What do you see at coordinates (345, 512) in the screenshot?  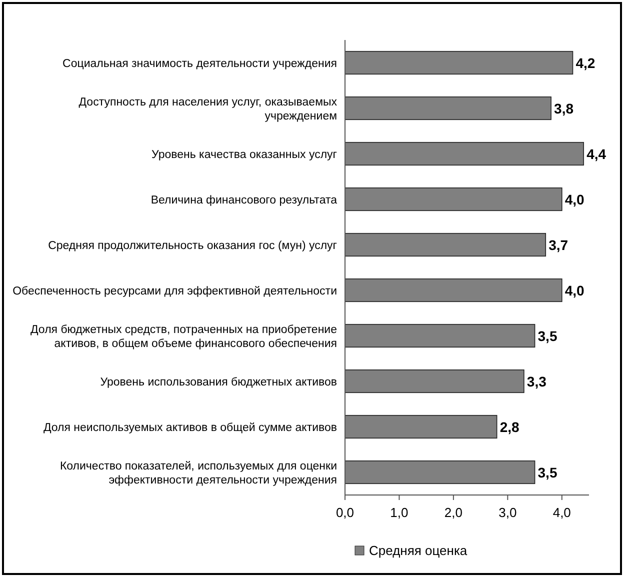 I see `x-tick-label: 0,0` at bounding box center [345, 512].